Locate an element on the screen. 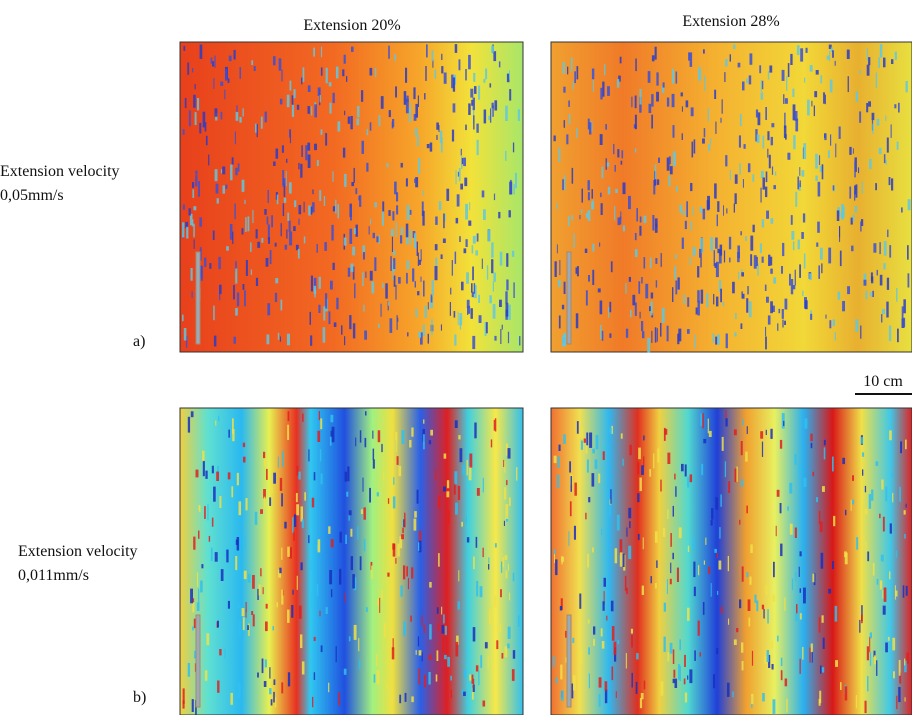  row-label: 0,011mm/s is located at coordinates (53, 575).